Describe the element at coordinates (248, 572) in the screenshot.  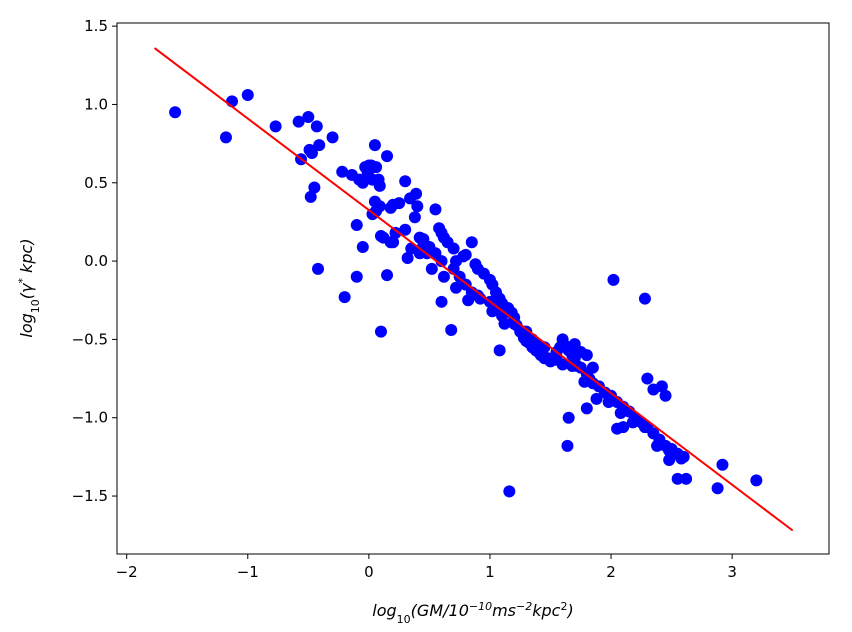
I see `x-tick-label: −1` at that location.